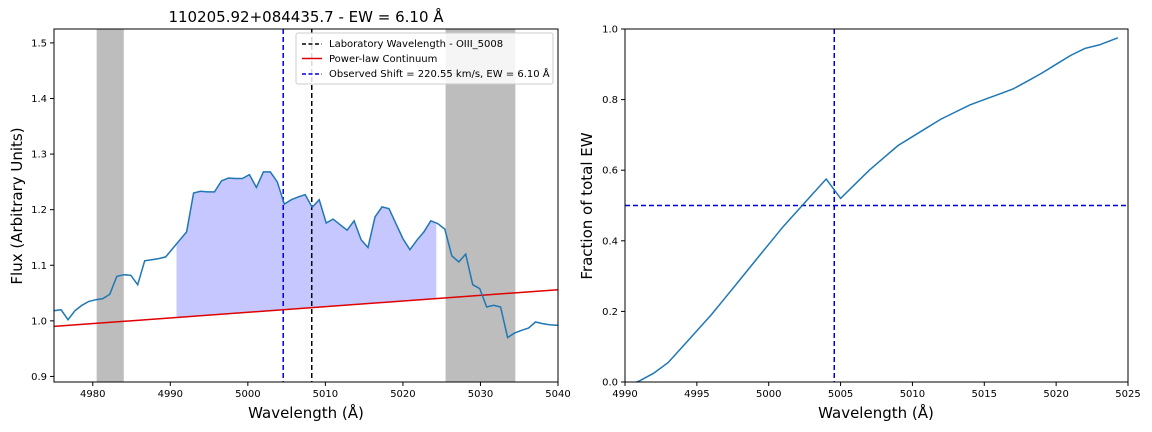 Image resolution: width=1152 pixels, height=432 pixels. I want to click on legend-box, so click(424, 58).